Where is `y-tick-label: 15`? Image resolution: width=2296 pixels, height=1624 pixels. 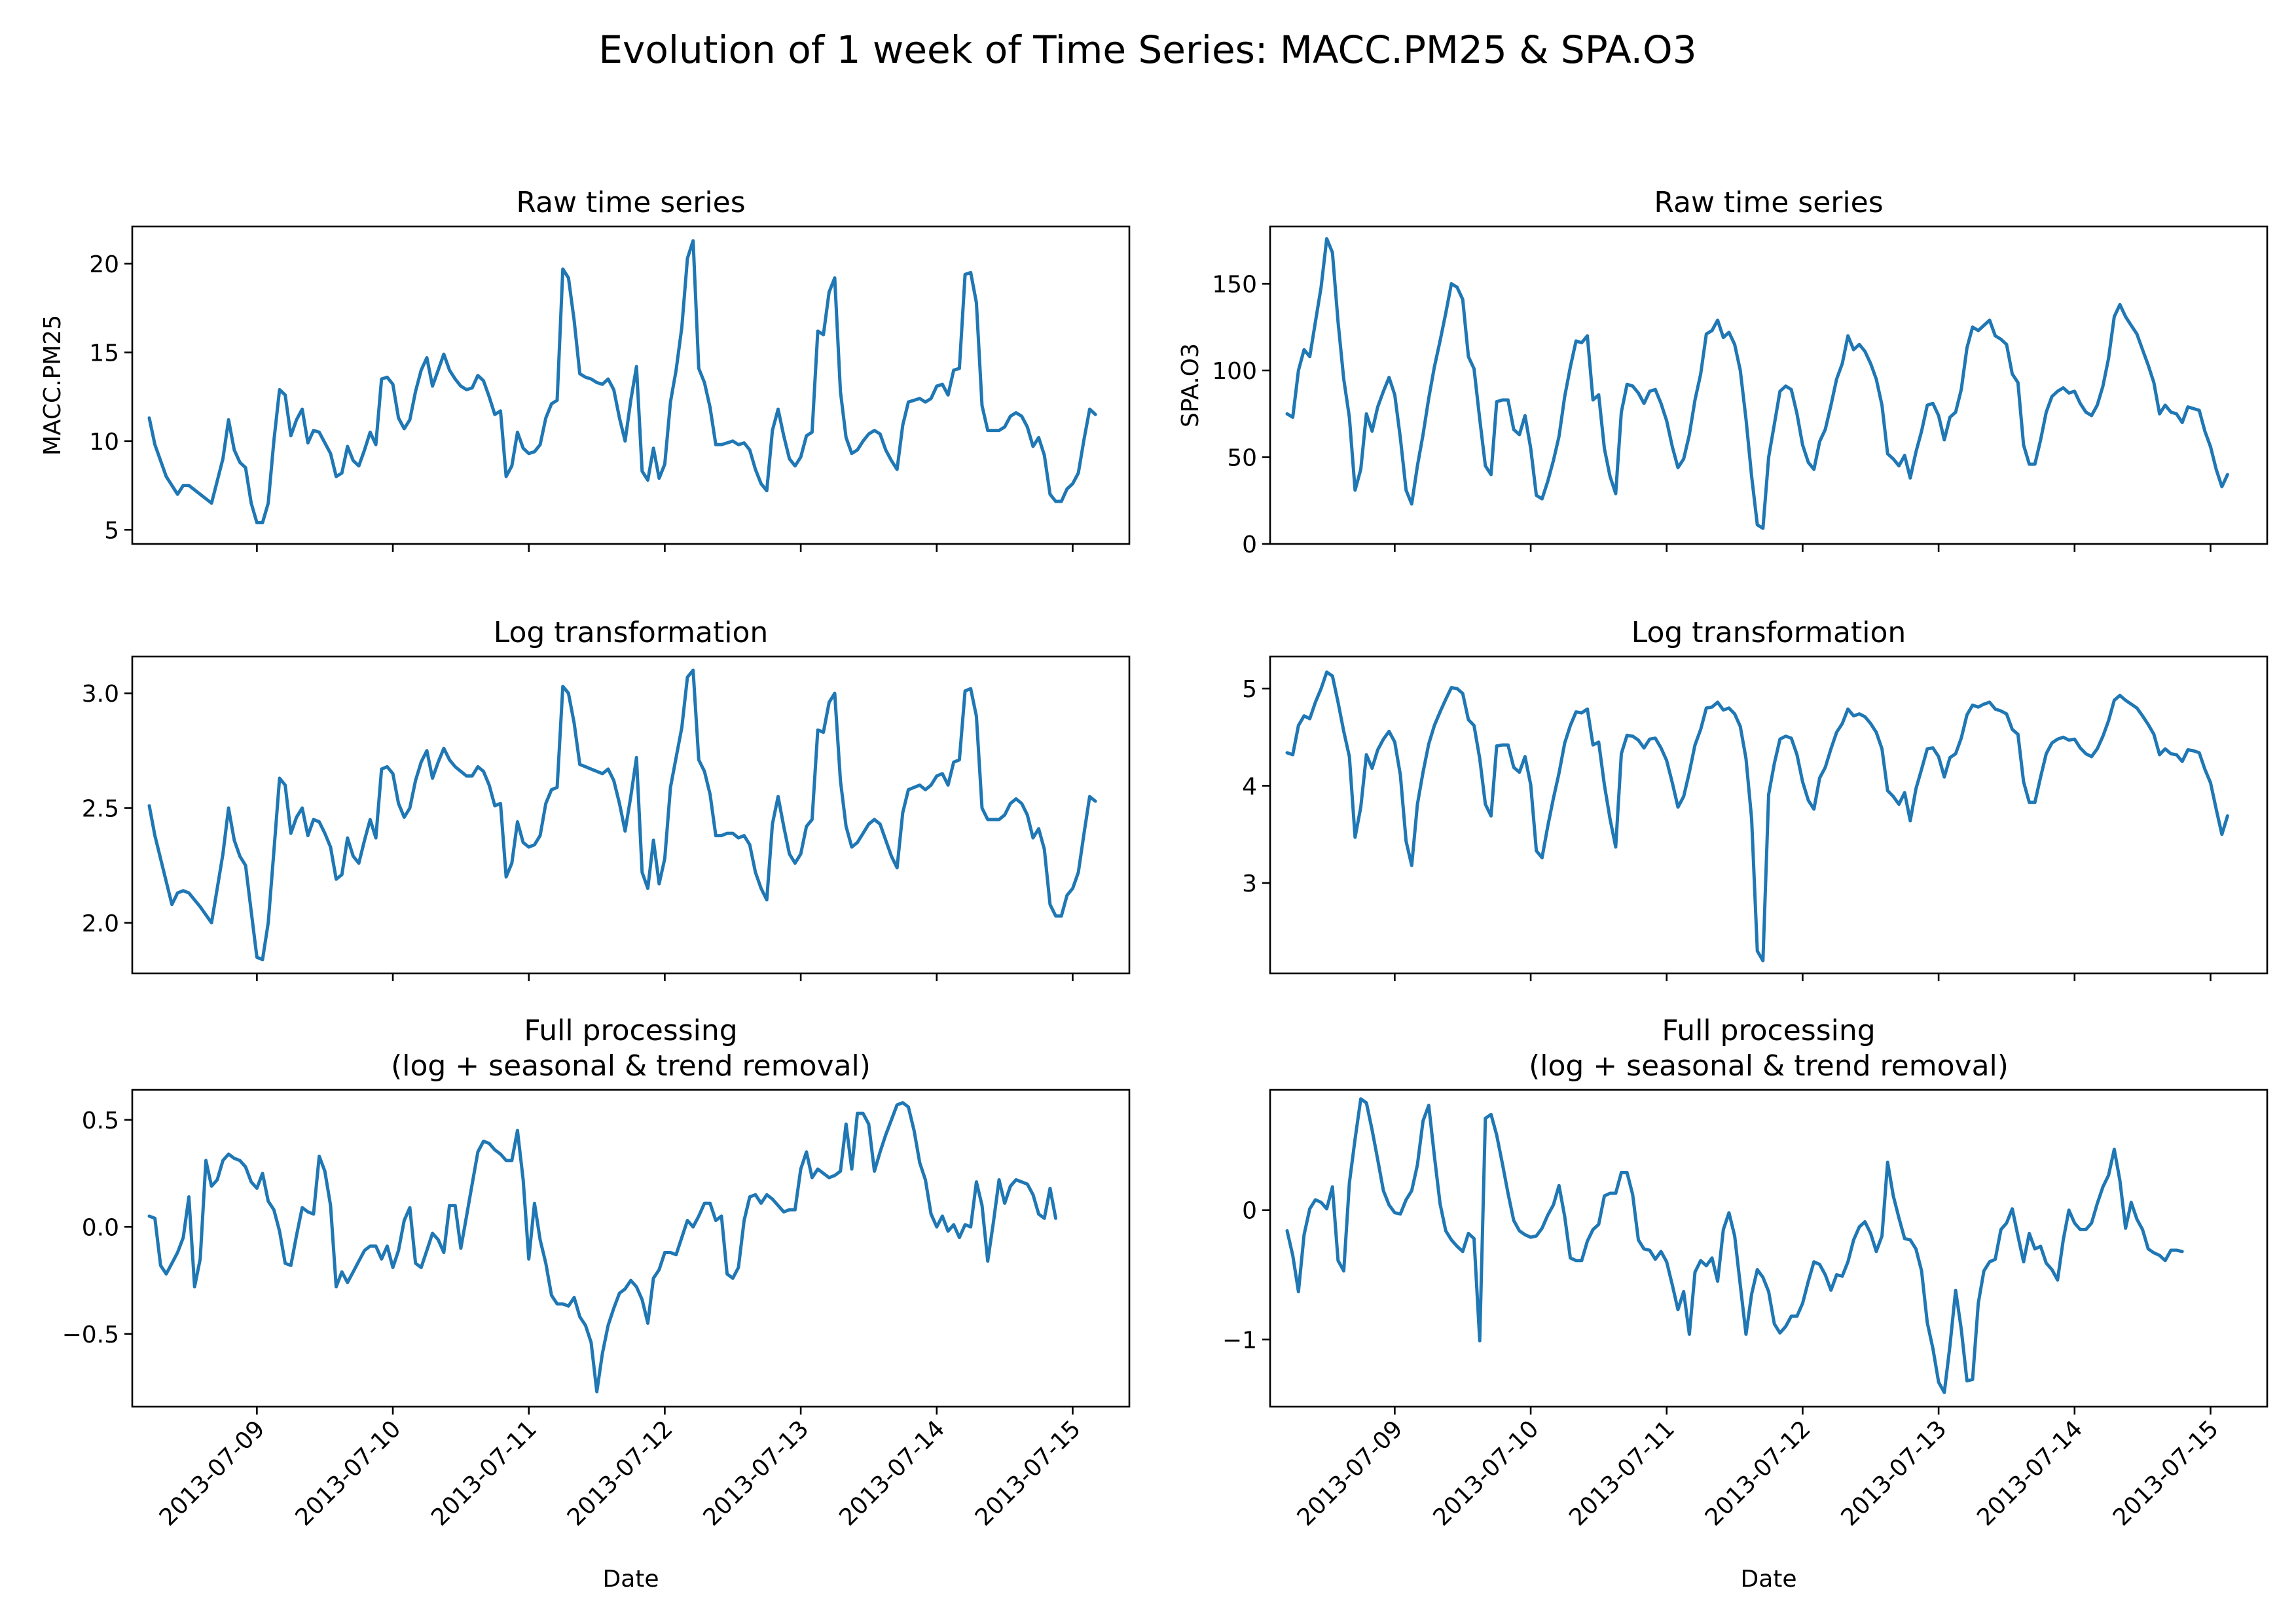 y-tick-label: 15 is located at coordinates (104, 353).